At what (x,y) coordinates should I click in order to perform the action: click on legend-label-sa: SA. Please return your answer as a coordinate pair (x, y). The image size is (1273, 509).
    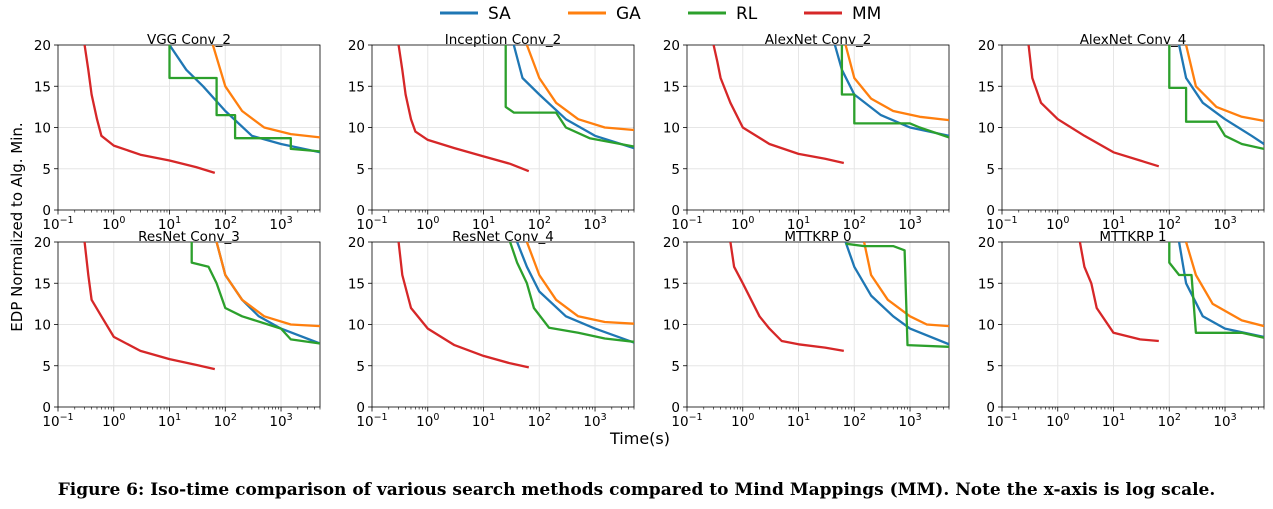
    Looking at the image, I should click on (499, 14).